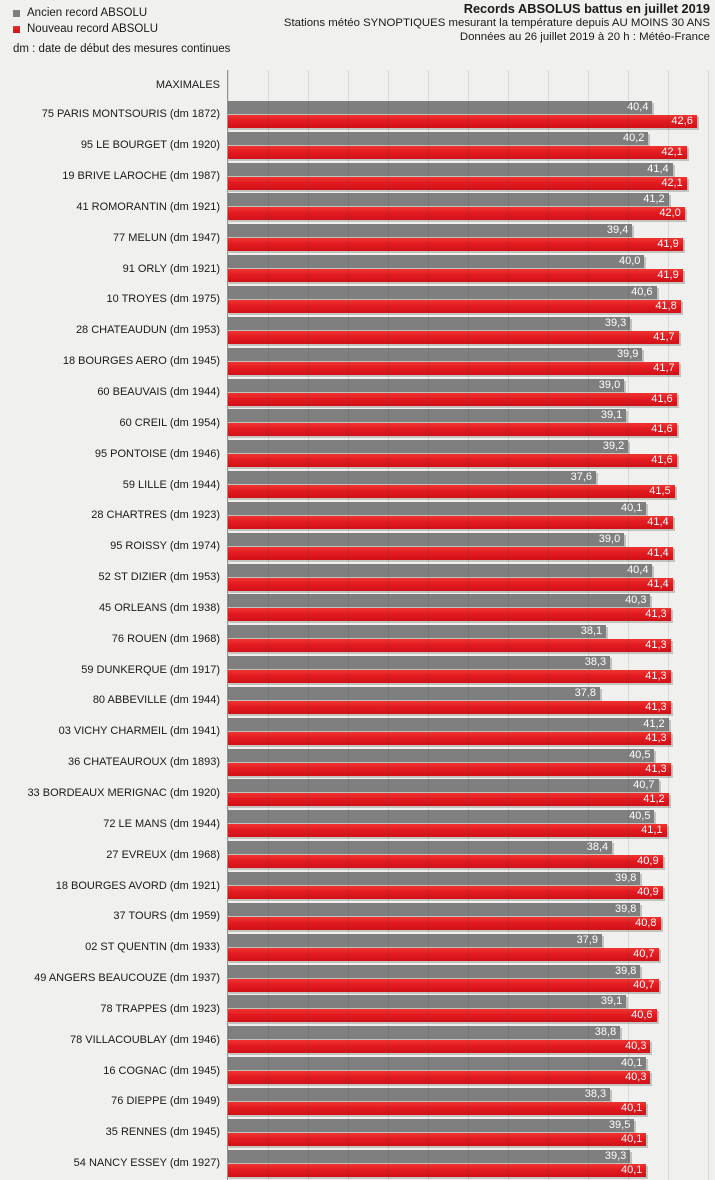 The image size is (715, 1180). What do you see at coordinates (357, 1070) in the screenshot?
I see `station-row: 16 COGNAC (dm 1945) 40,1 40,3` at bounding box center [357, 1070].